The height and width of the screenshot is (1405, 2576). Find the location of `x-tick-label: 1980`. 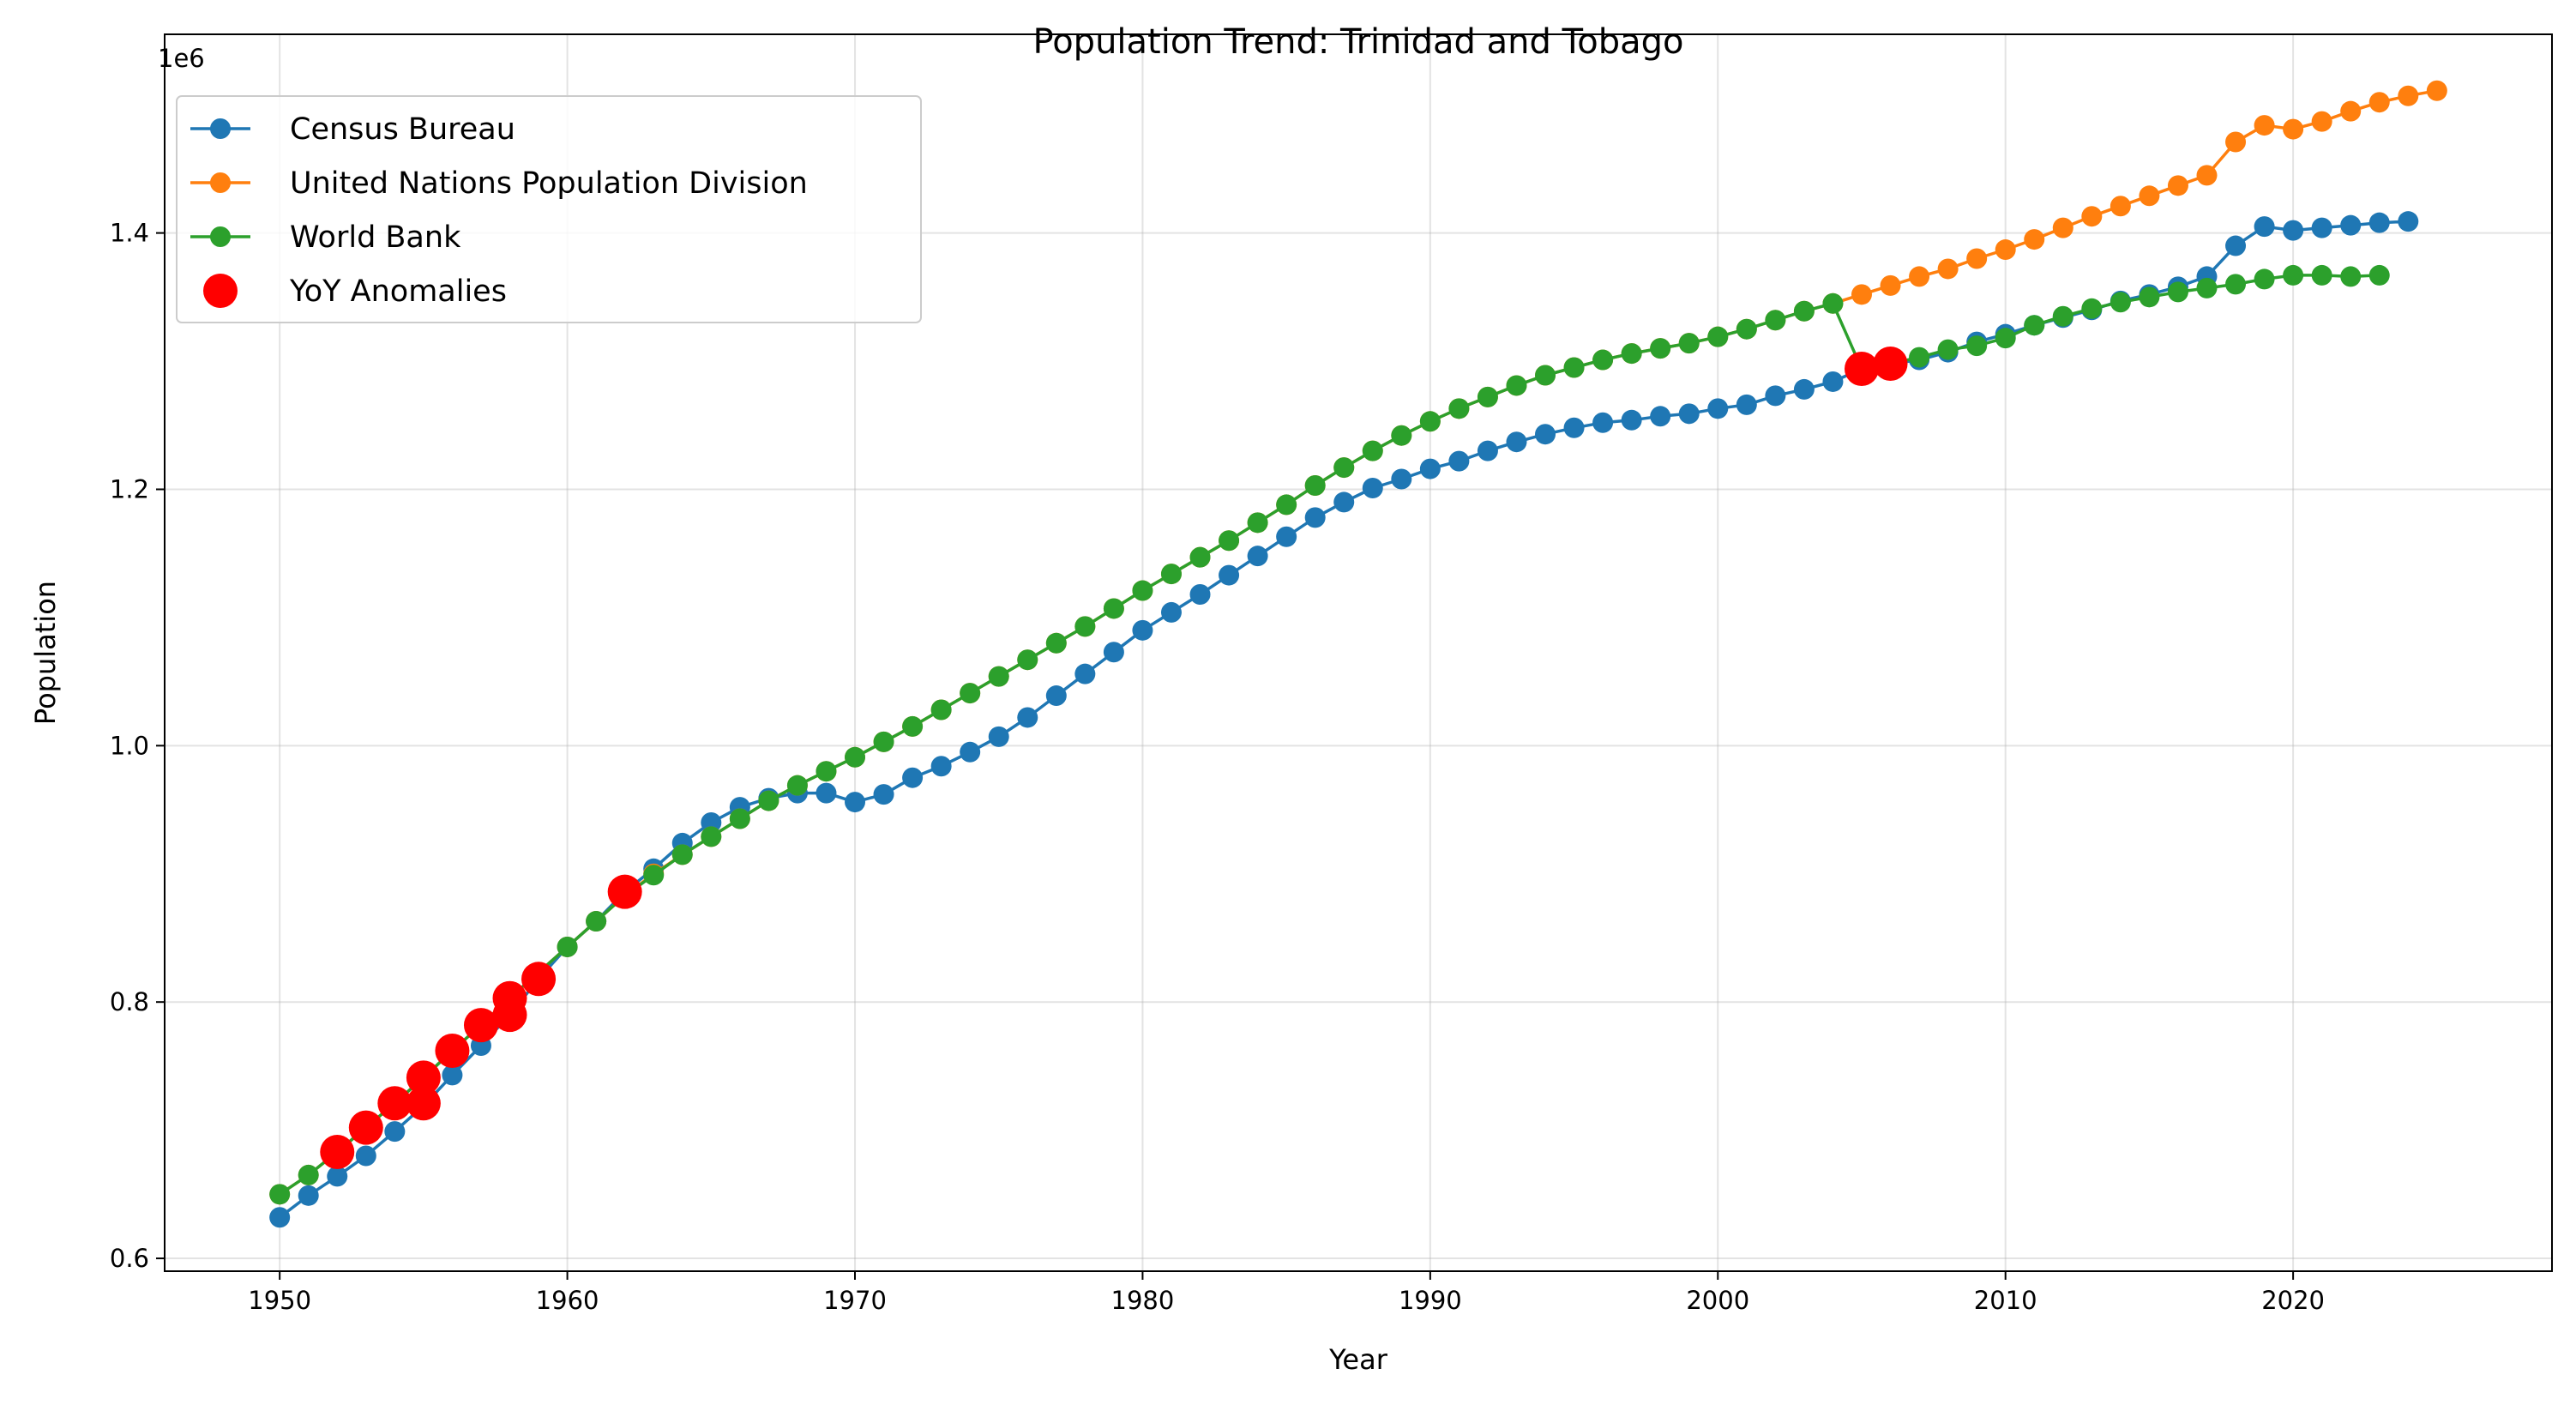

x-tick-label: 1980 is located at coordinates (1143, 1300).